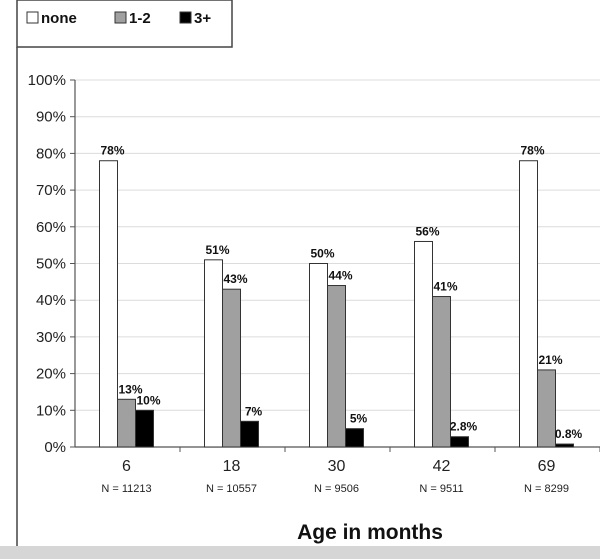 The image size is (600, 559). Describe the element at coordinates (32, 17) in the screenshot. I see `legend-swatch-none` at that location.